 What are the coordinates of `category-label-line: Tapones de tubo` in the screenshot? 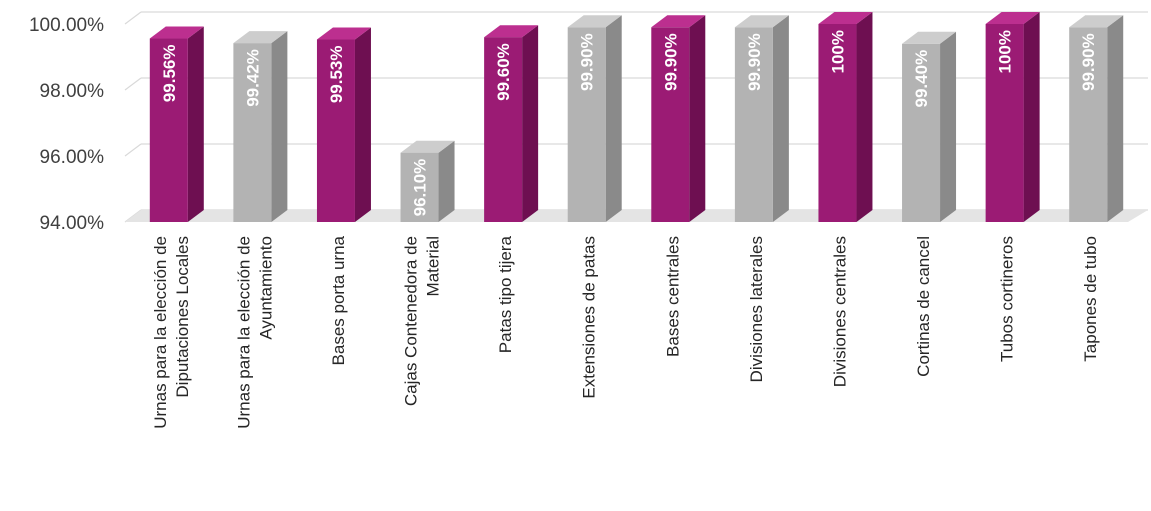 It's located at (1090, 299).